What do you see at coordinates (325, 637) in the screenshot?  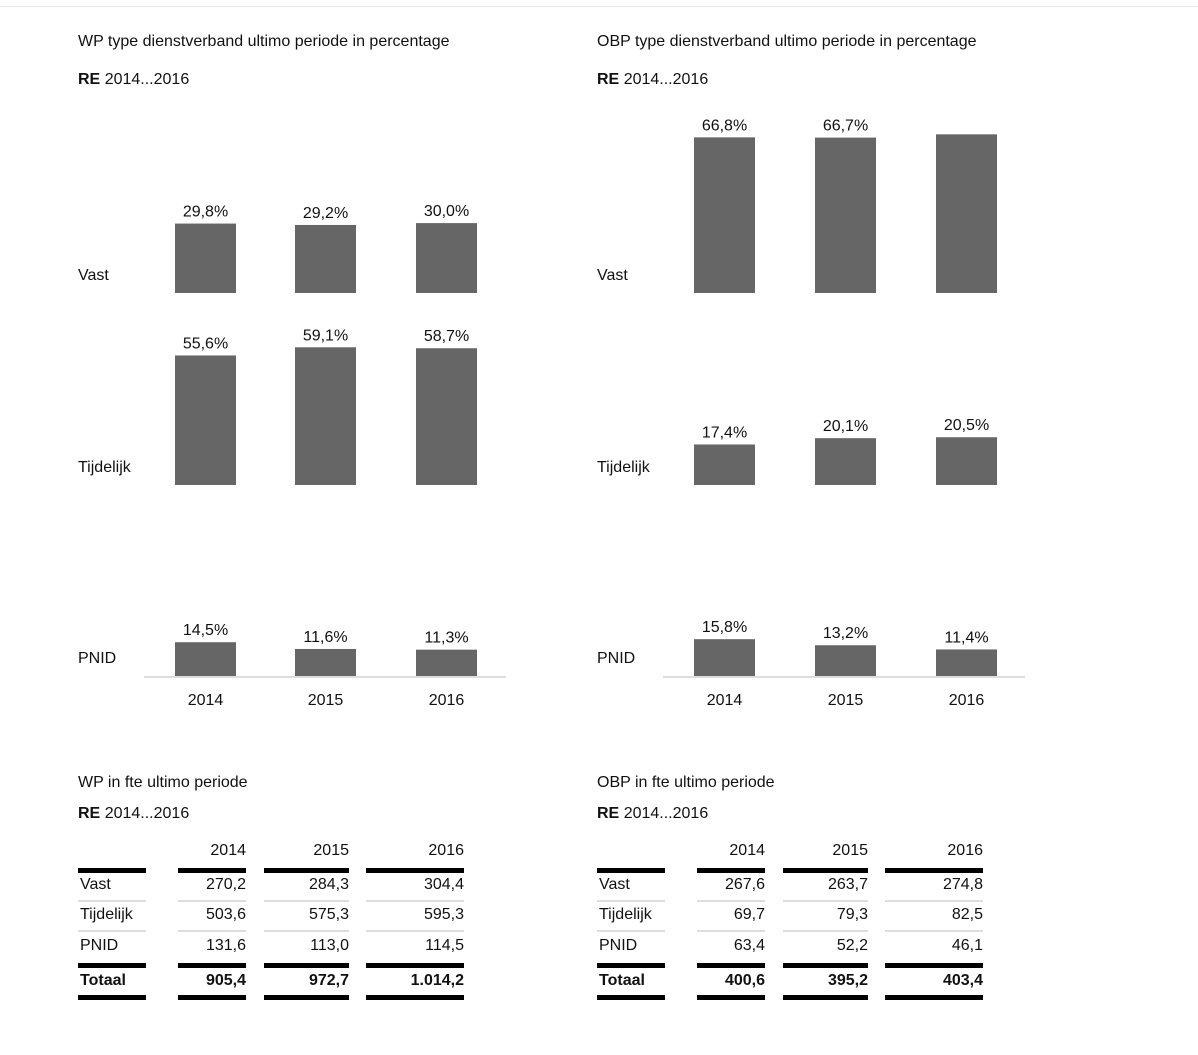 I see `data-label: 11,6%` at bounding box center [325, 637].